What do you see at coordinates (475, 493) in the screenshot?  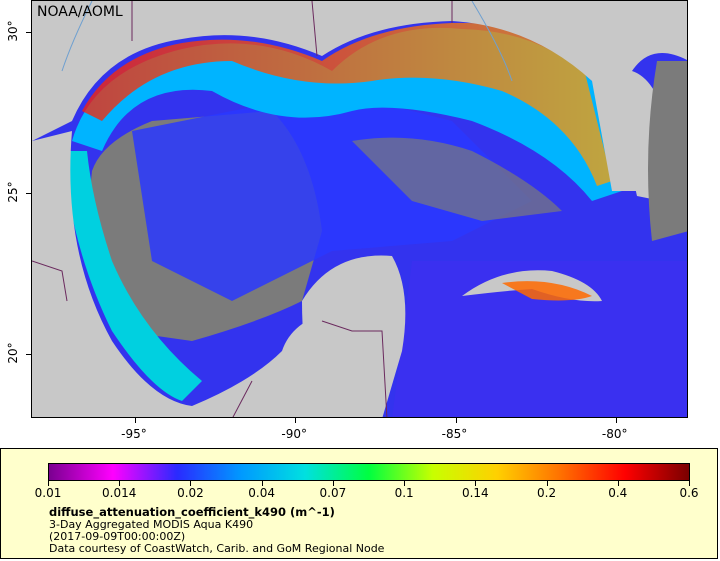 I see `colorbar-tick-label: 0.14` at bounding box center [475, 493].